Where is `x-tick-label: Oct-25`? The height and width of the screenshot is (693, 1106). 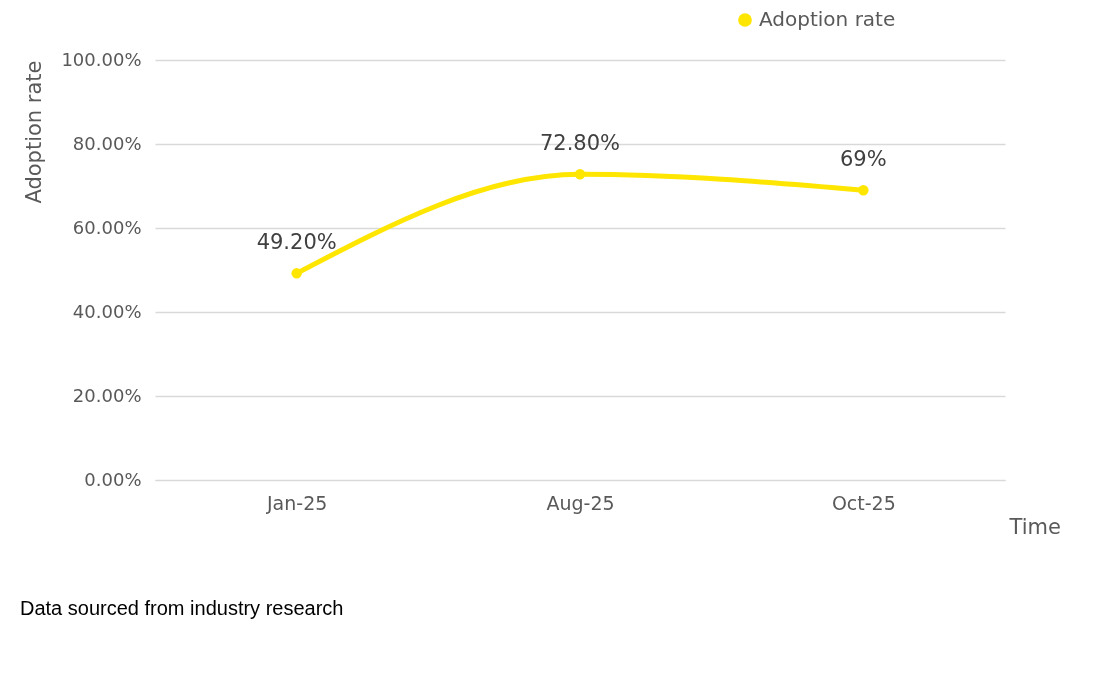 x-tick-label: Oct-25 is located at coordinates (863, 502).